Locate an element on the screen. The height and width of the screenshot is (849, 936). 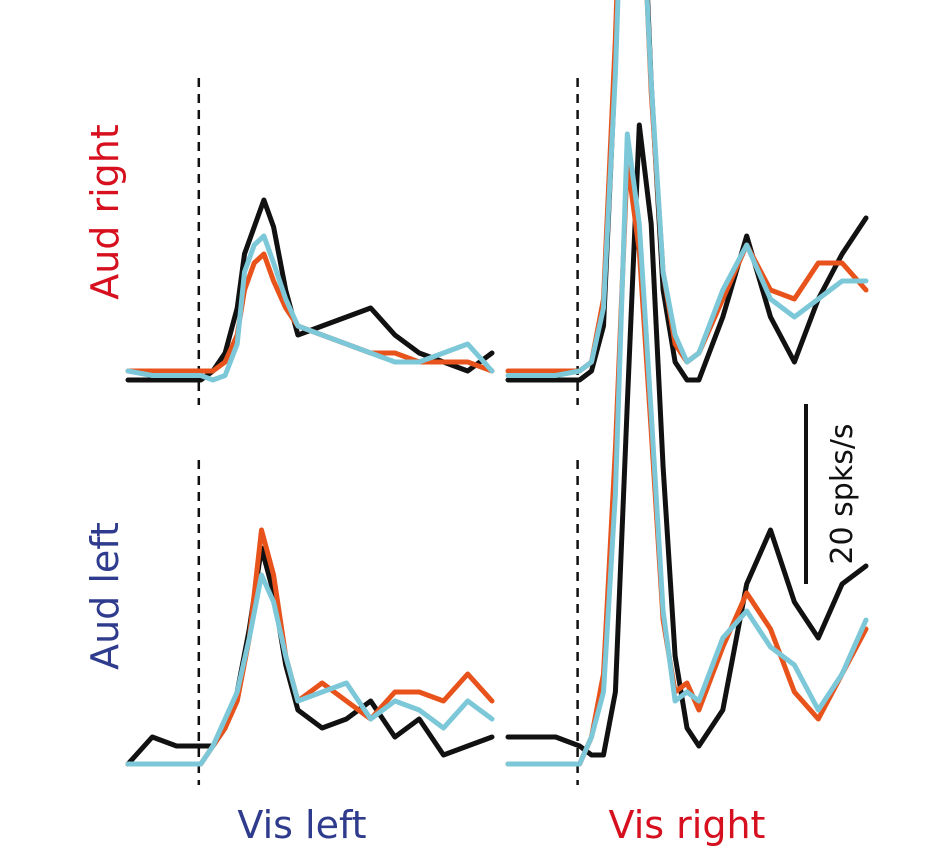
col-label-vis-right: Vis right is located at coordinates (687, 825).